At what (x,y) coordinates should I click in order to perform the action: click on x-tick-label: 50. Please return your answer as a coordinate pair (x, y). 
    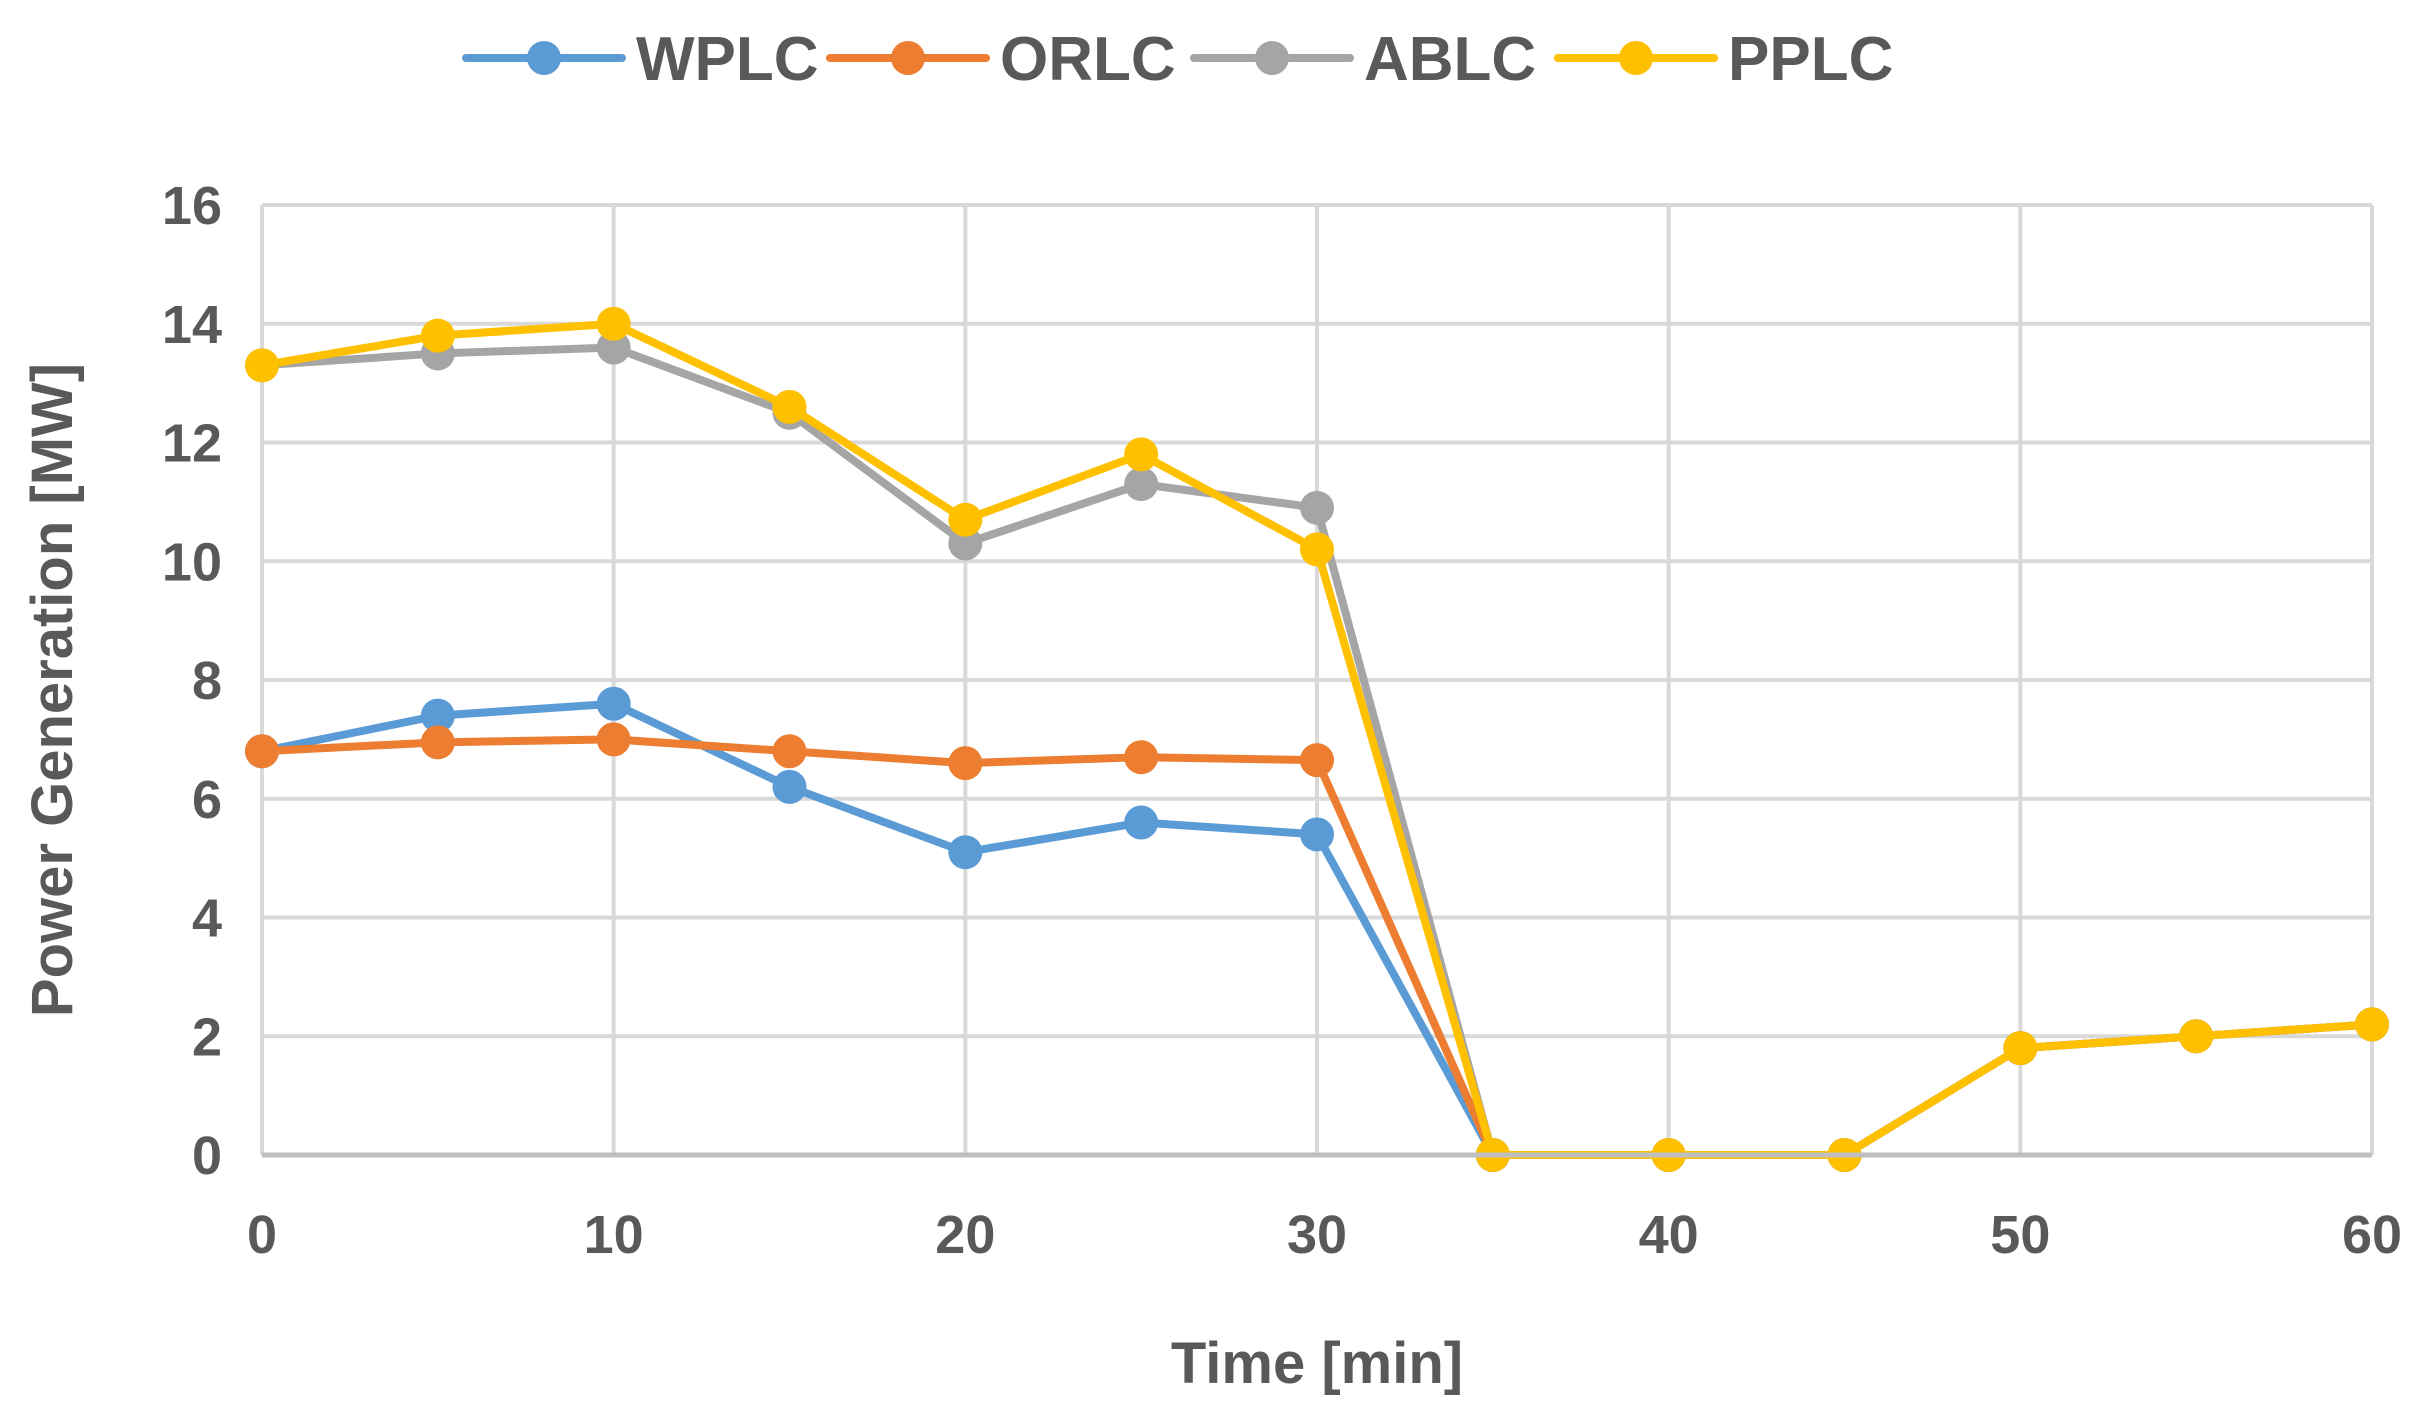
    Looking at the image, I should click on (2020, 1235).